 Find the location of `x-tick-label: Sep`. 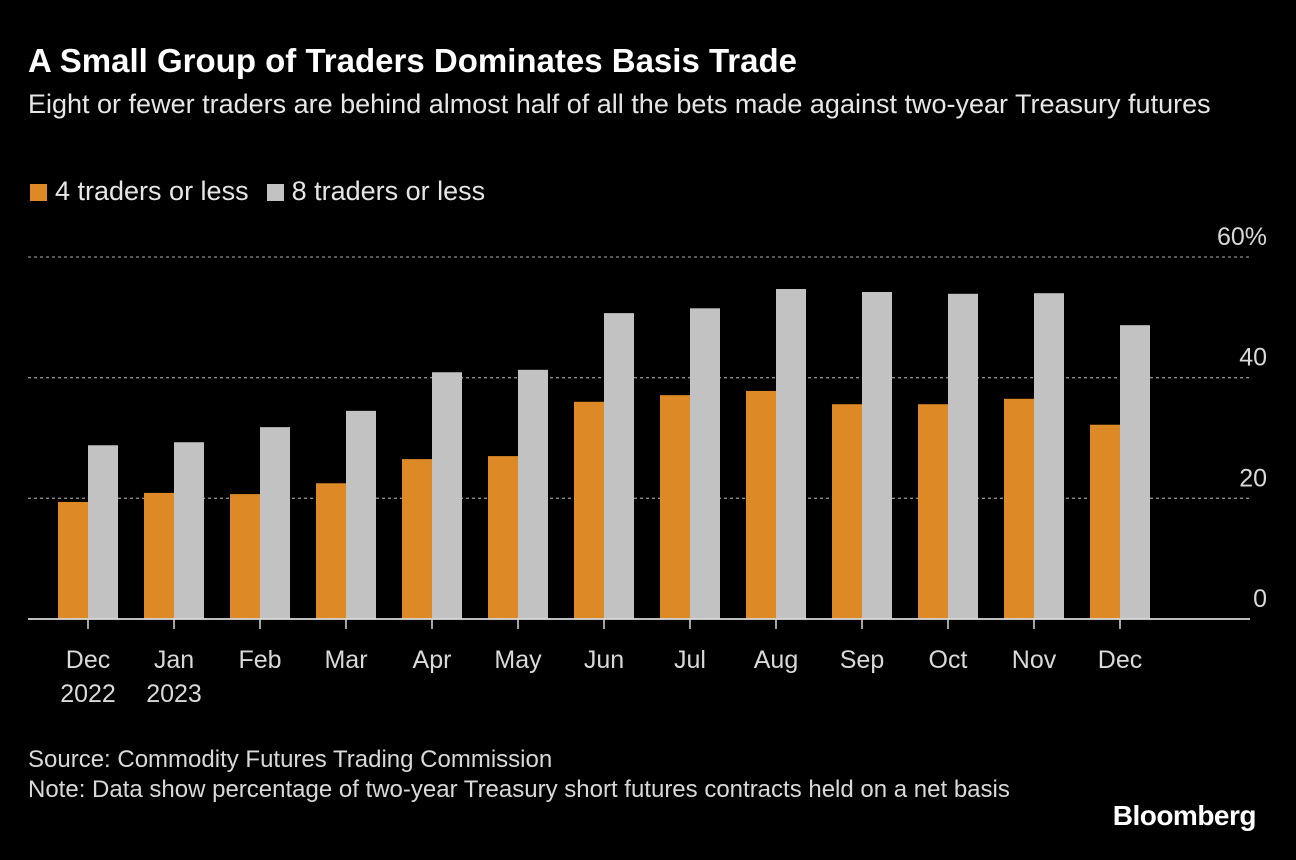

x-tick-label: Sep is located at coordinates (862, 660).